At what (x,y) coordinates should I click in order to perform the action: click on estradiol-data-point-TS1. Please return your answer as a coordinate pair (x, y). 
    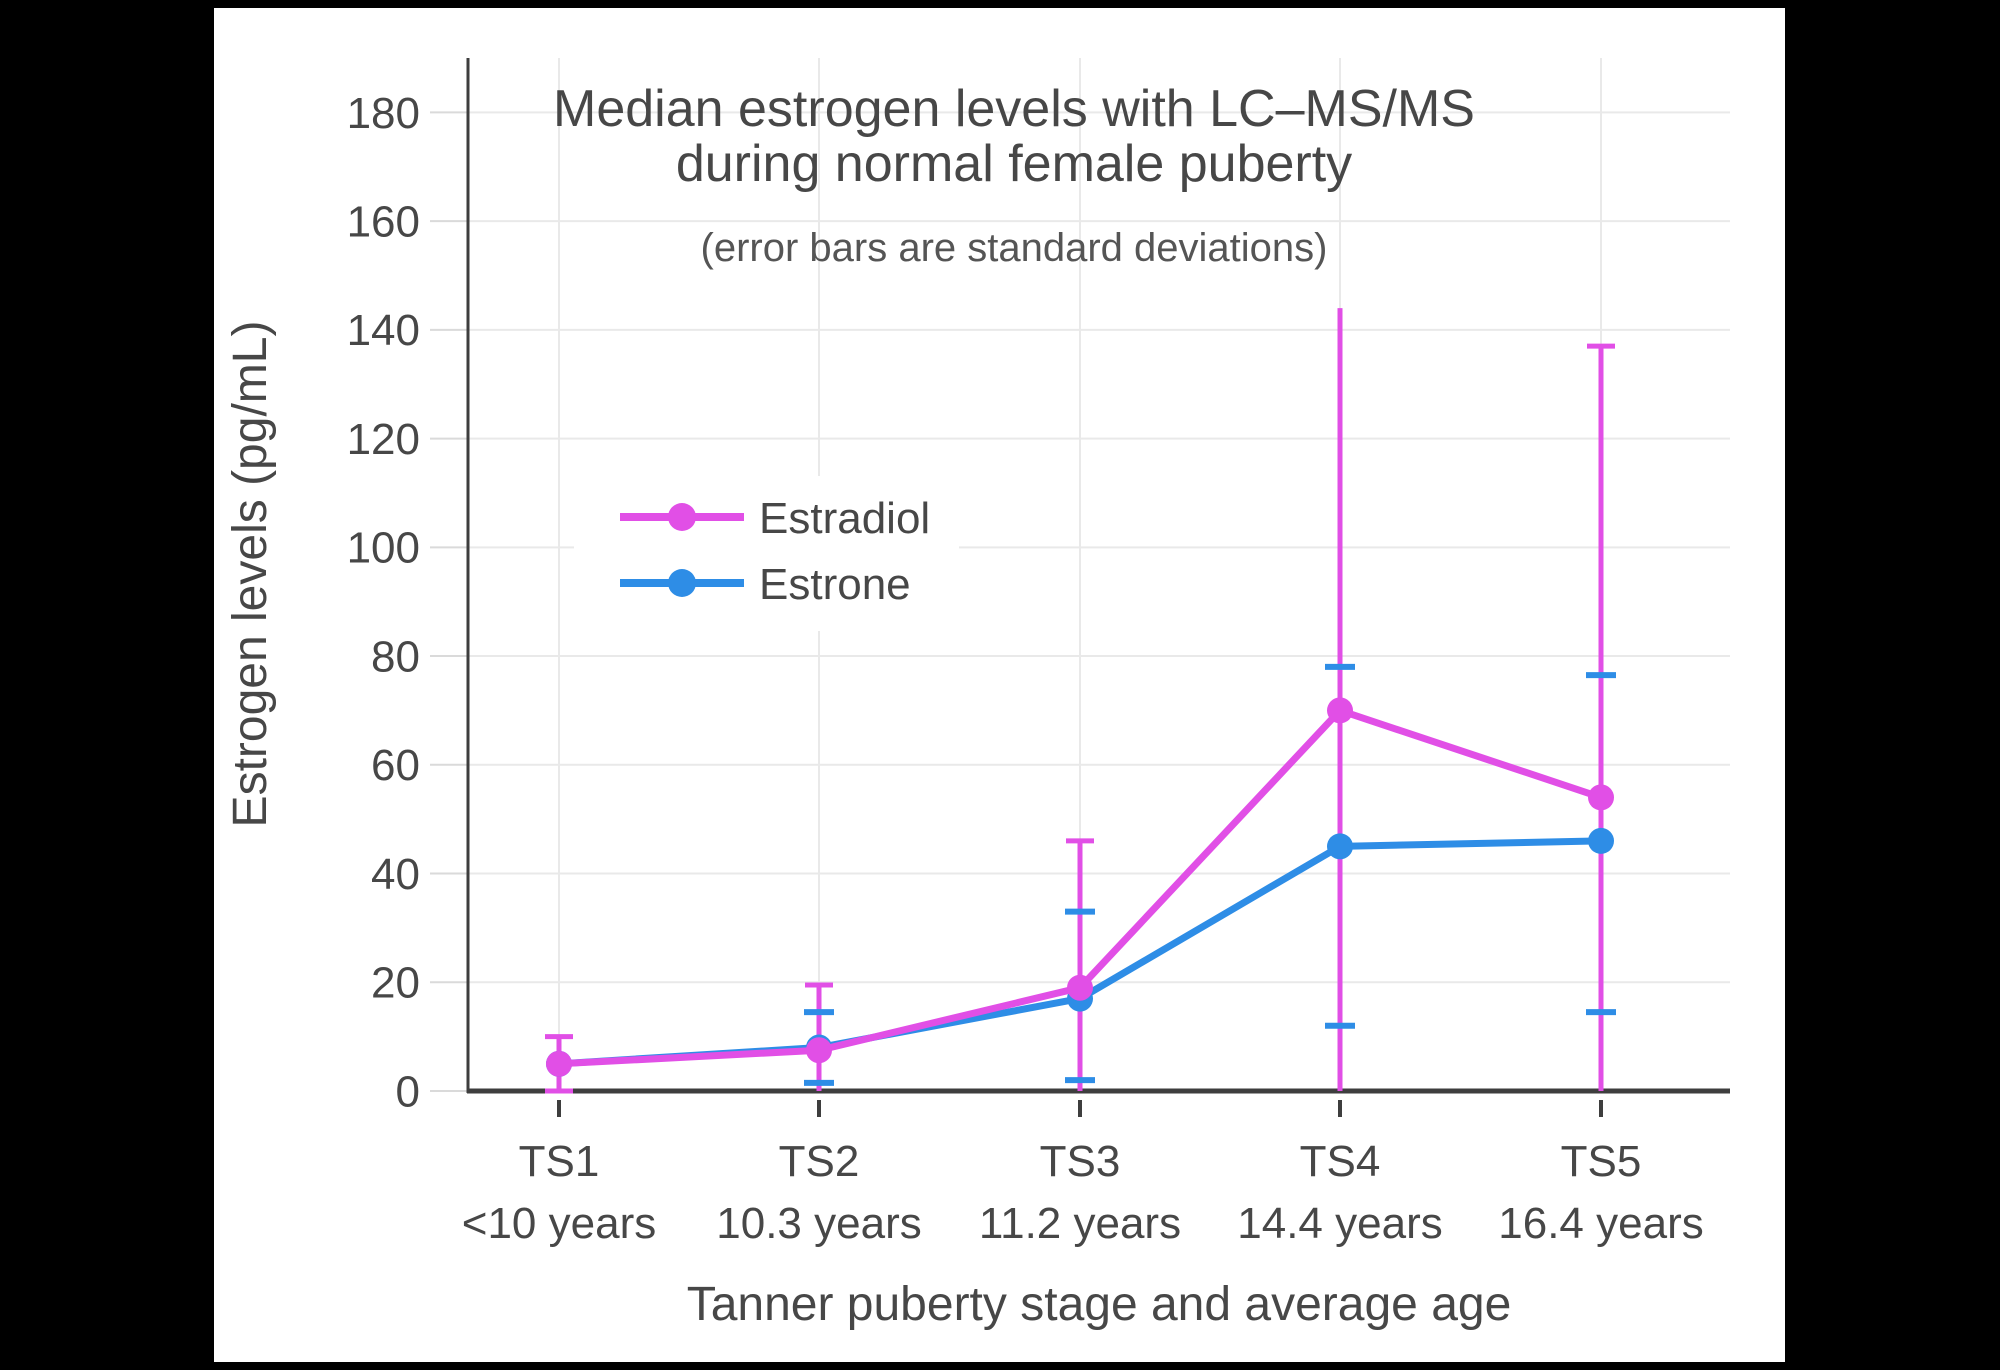
    Looking at the image, I should click on (559, 1063).